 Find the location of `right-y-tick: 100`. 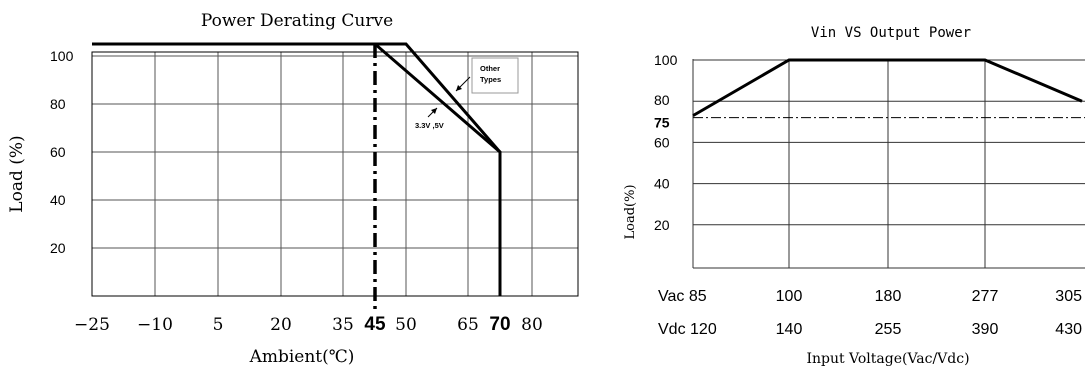

right-y-tick: 100 is located at coordinates (666, 60).